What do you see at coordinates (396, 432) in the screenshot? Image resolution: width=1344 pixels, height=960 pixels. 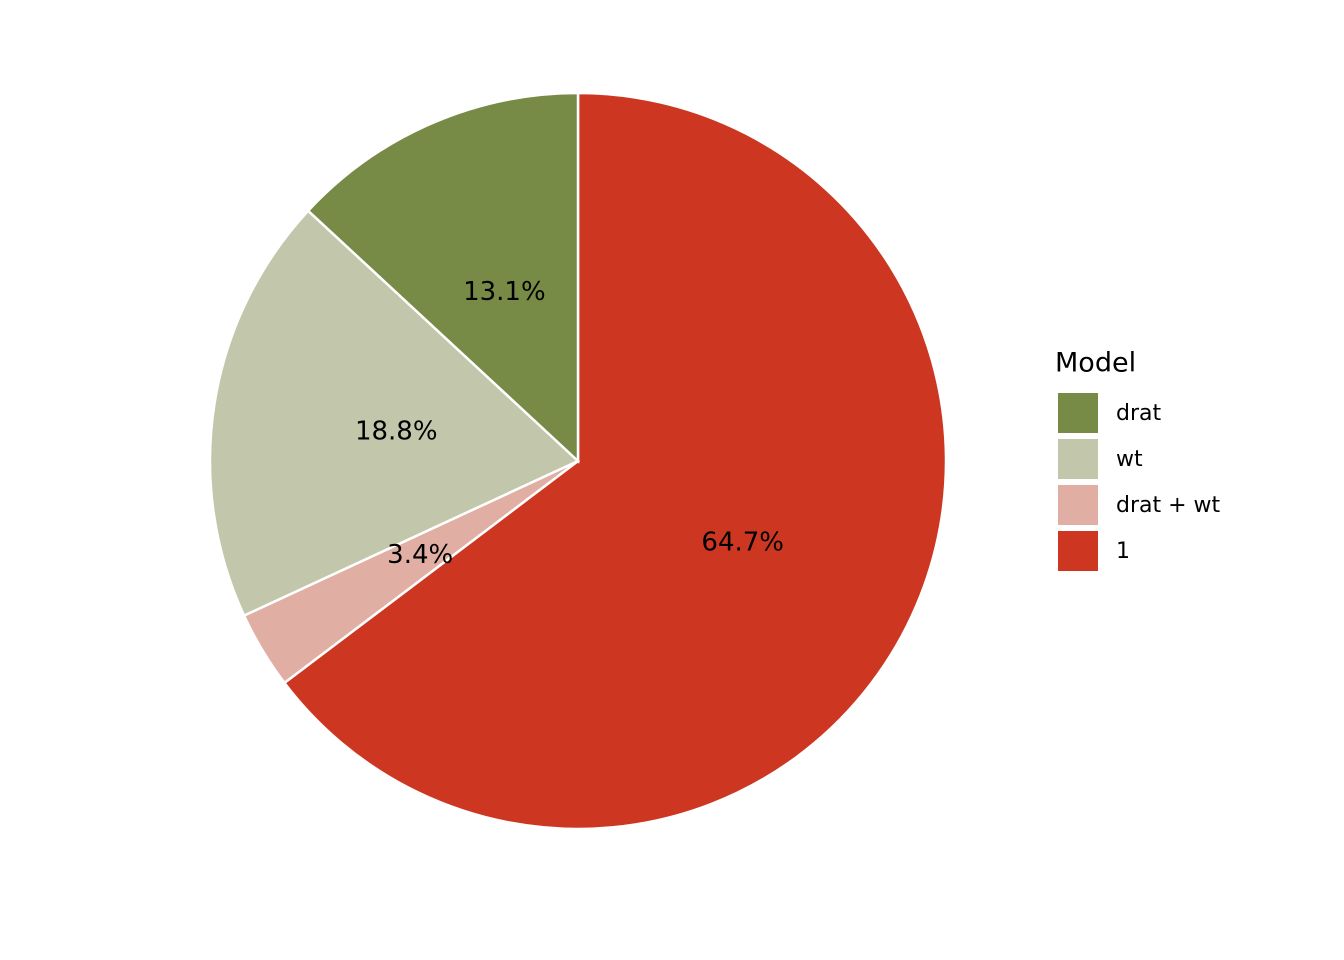 I see `slice-label: 18.8%` at bounding box center [396, 432].